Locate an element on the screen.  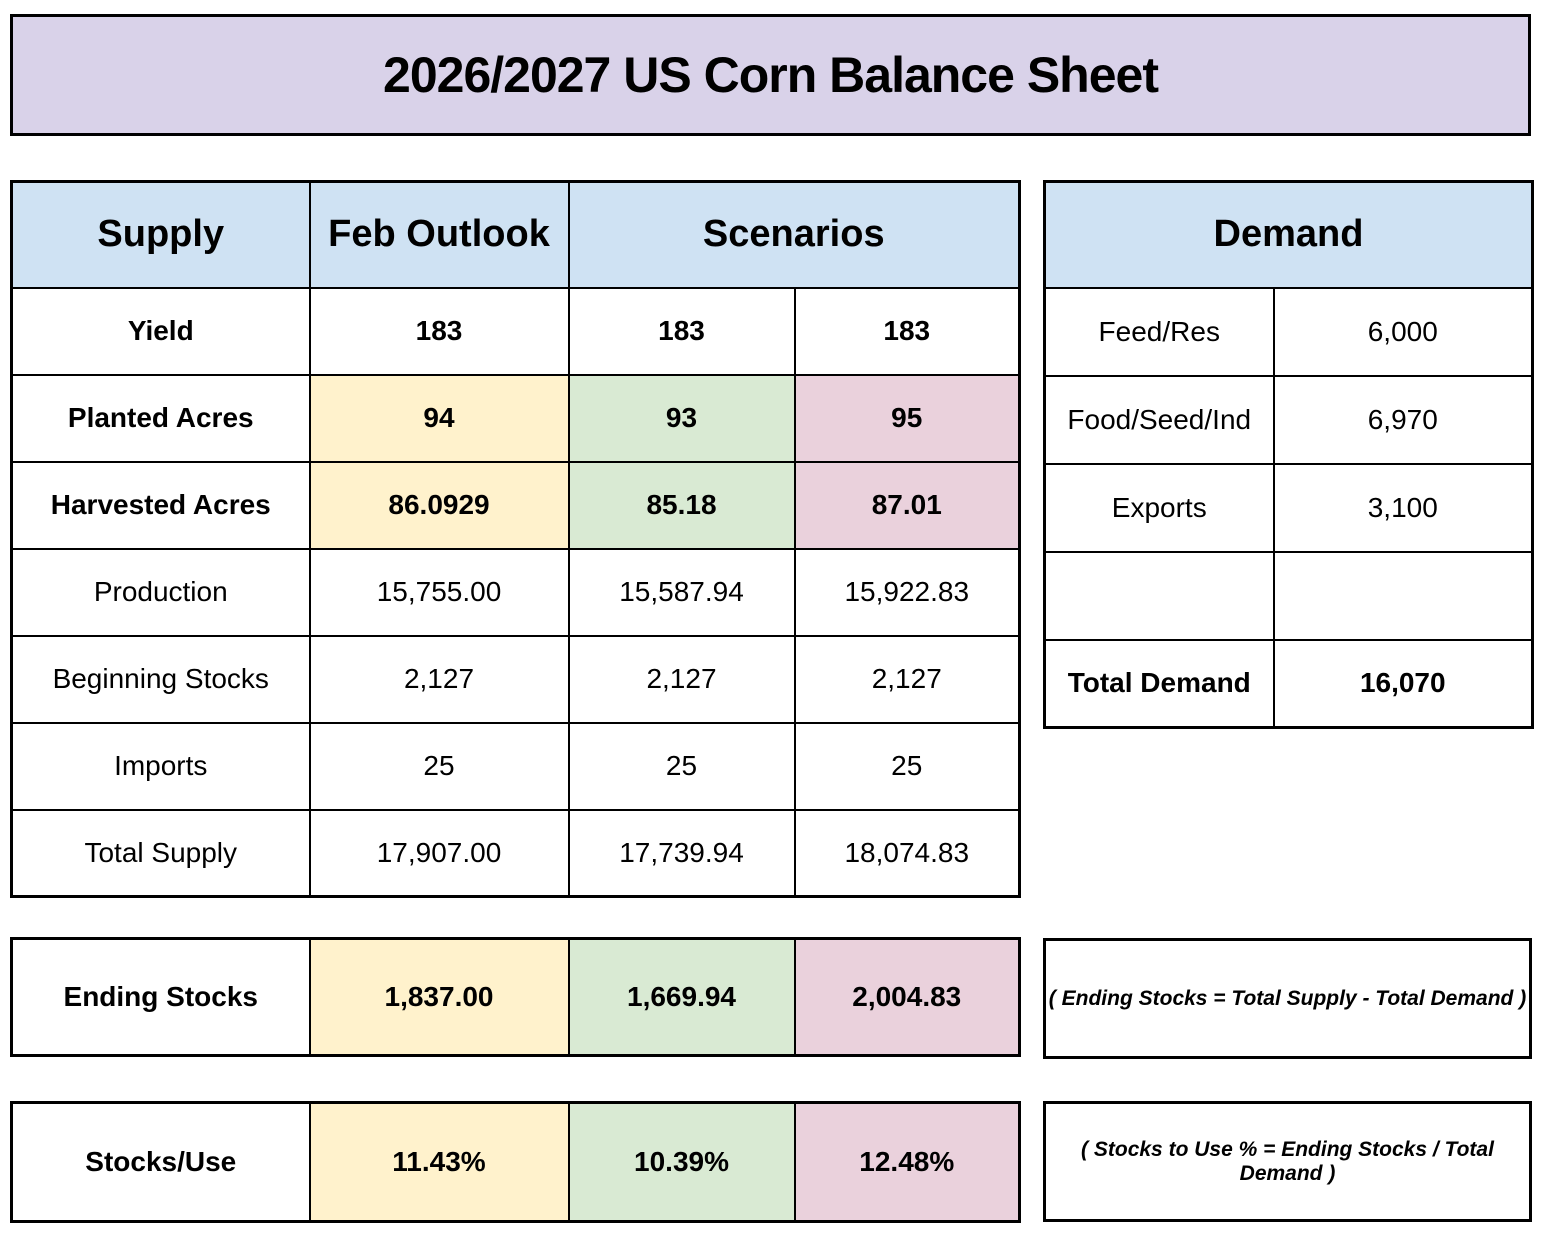
table-row-stocks-use: Stocks/Use 11.43% 10.39% 12.48% is located at coordinates (515, 1162).